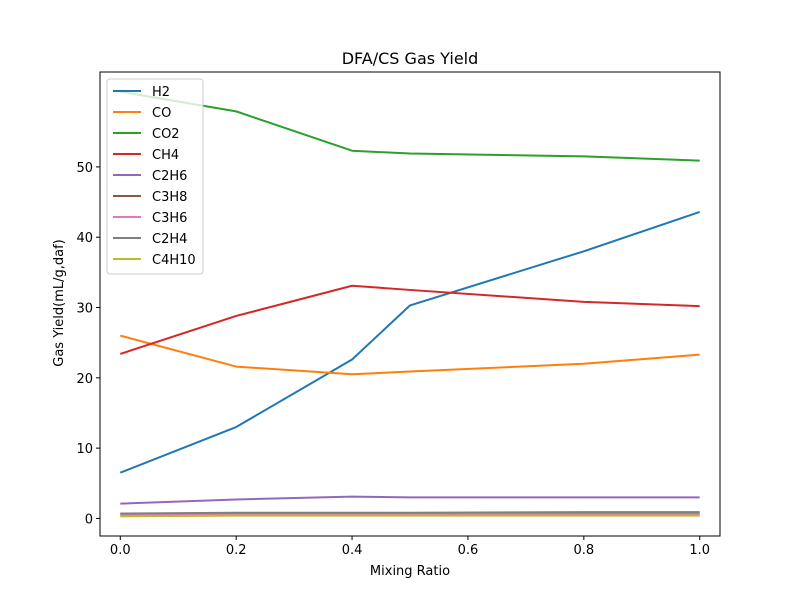  What do you see at coordinates (236, 550) in the screenshot?
I see `x-tick-label: 0.2` at bounding box center [236, 550].